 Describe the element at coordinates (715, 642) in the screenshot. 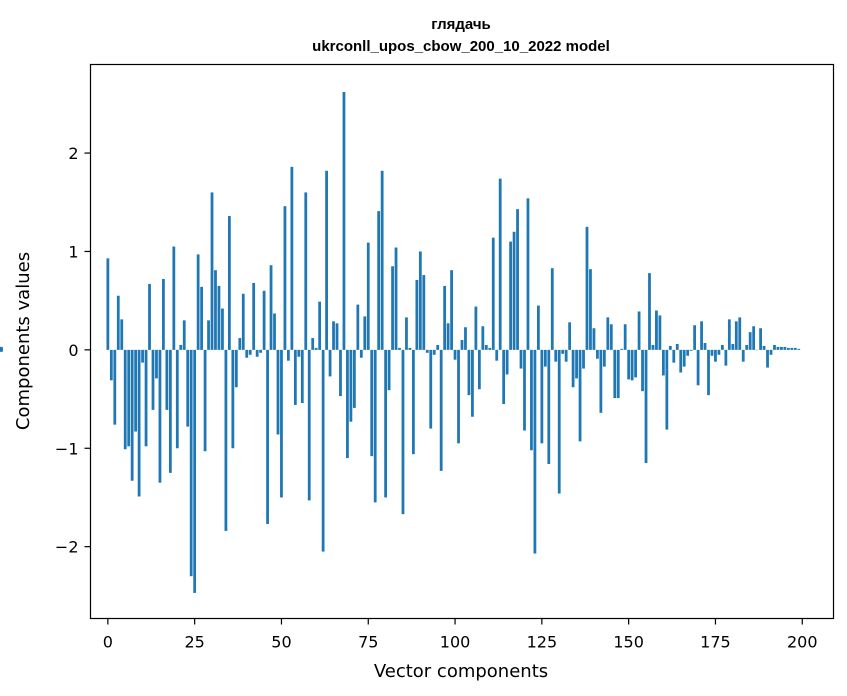

I see `x-tick-label: 175` at that location.